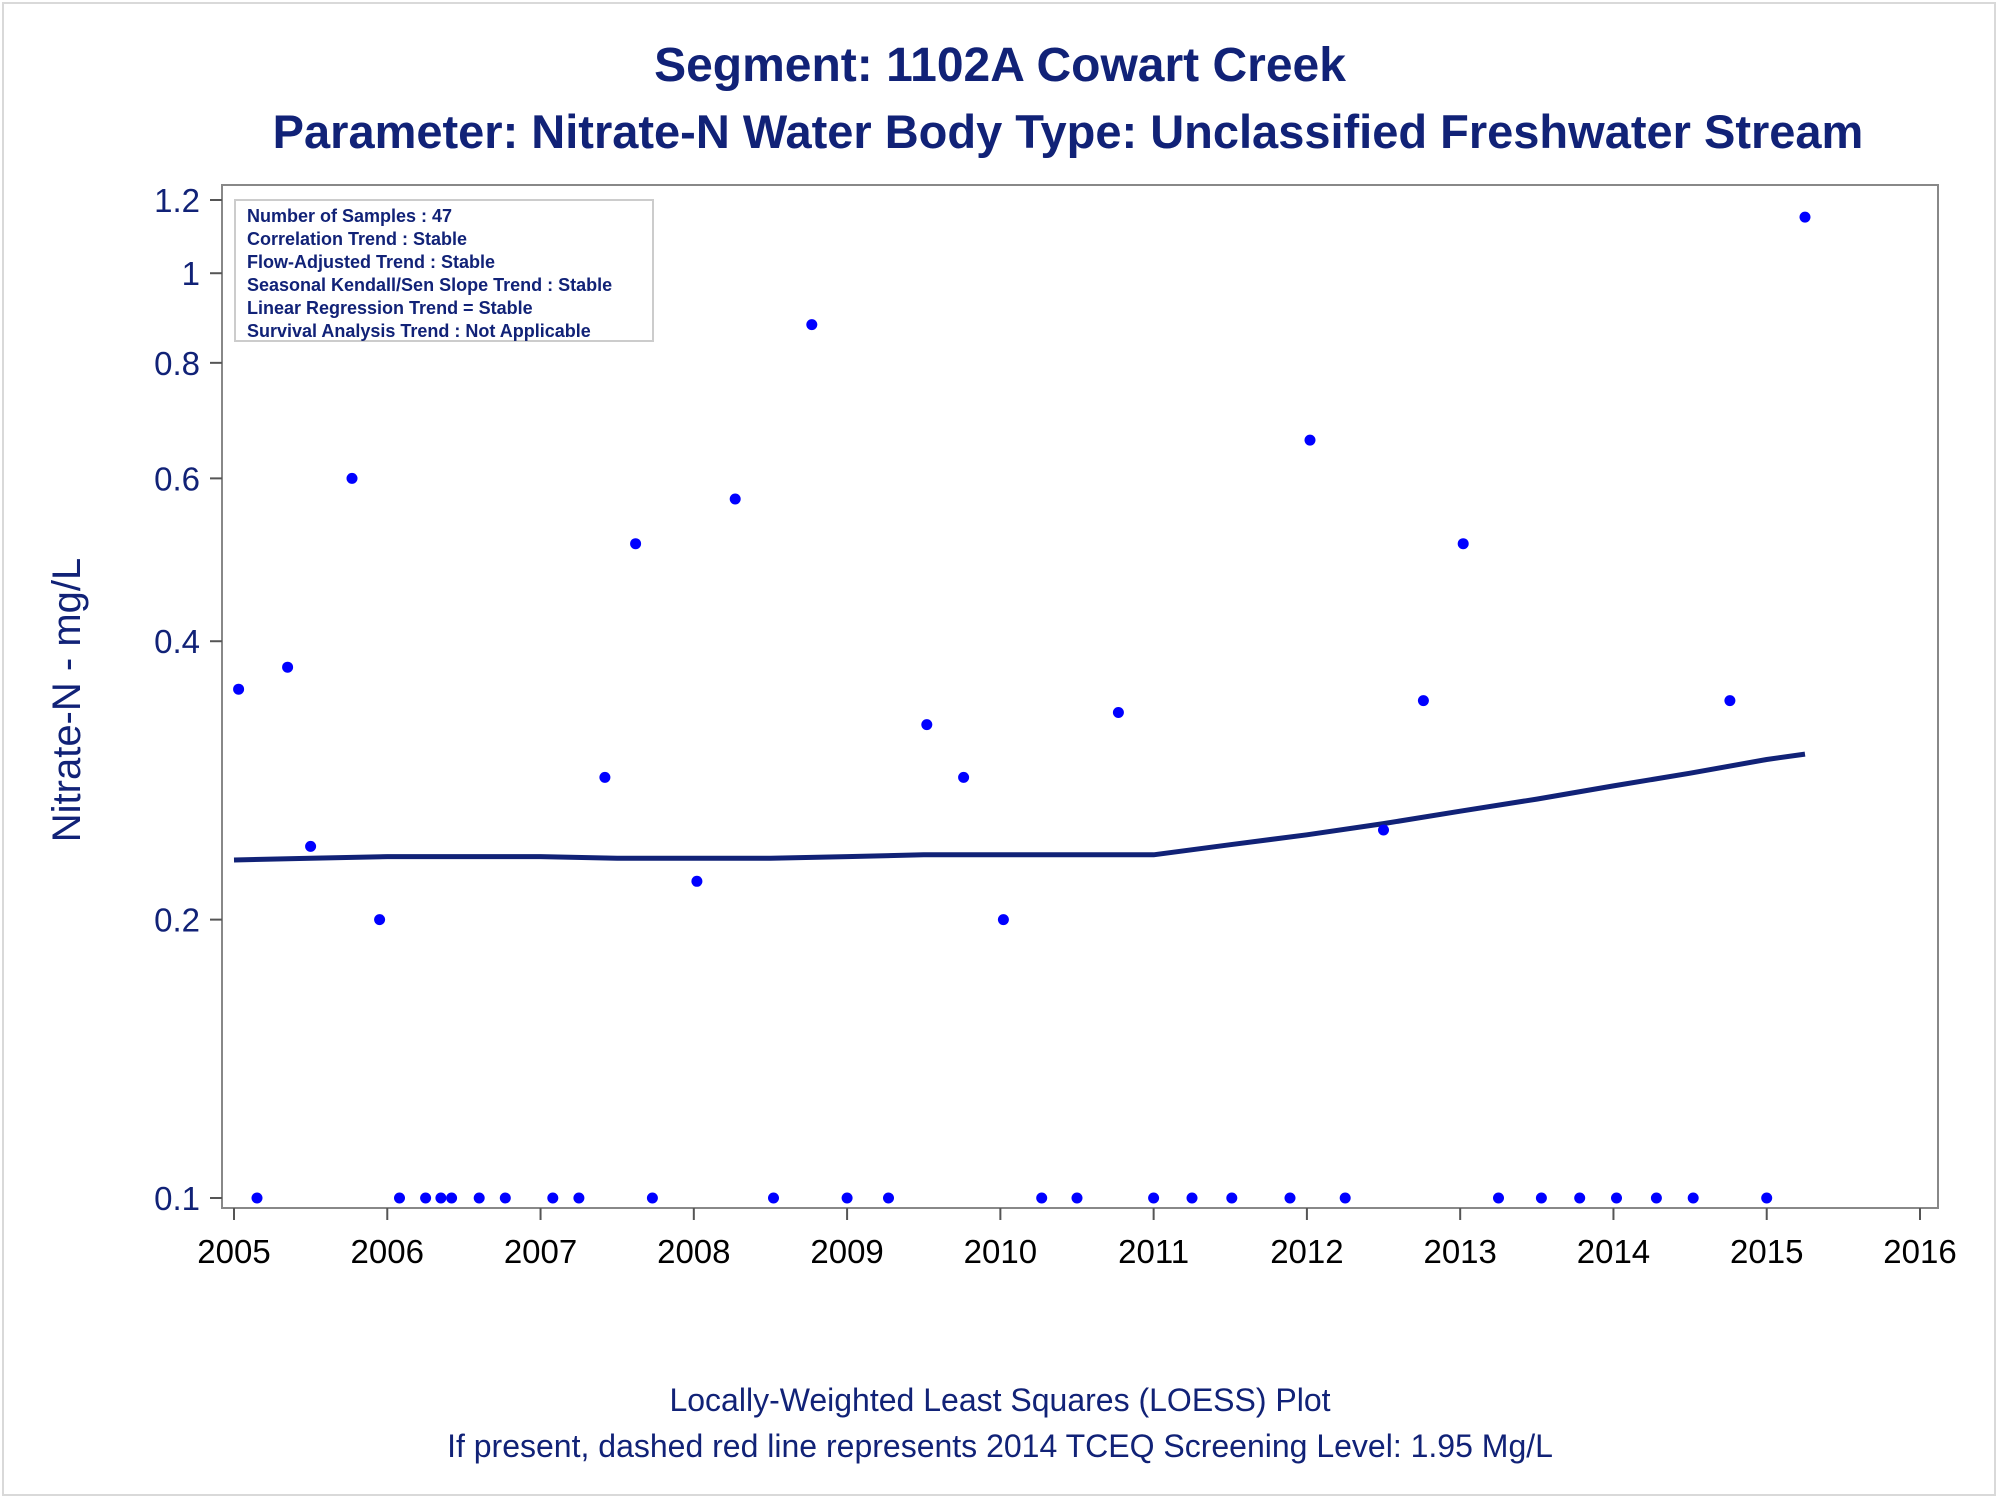  Describe the element at coordinates (846, 1251) in the screenshot. I see `x-tick-label: 2009` at that location.